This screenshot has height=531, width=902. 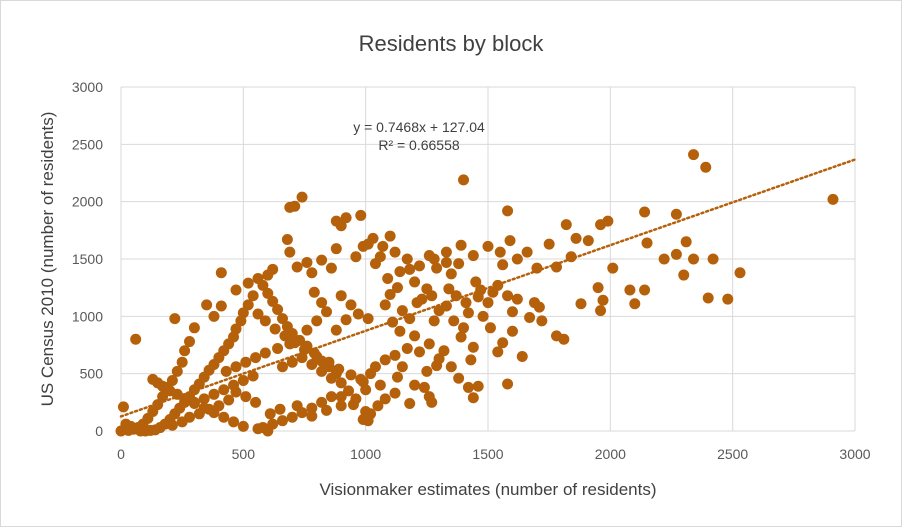 What do you see at coordinates (121, 454) in the screenshot?
I see `x-tick-label: 0` at bounding box center [121, 454].